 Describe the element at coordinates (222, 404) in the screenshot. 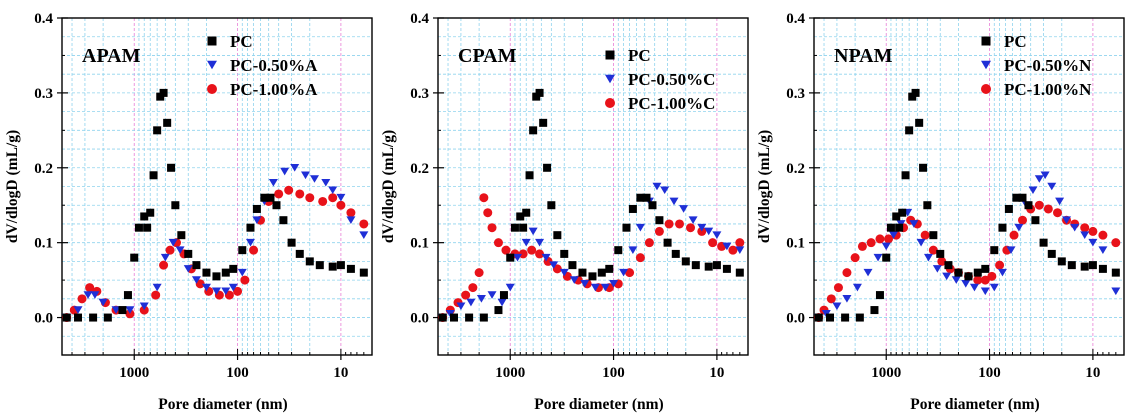

I see `x-axis-label: Pore diameter (nm)` at that location.